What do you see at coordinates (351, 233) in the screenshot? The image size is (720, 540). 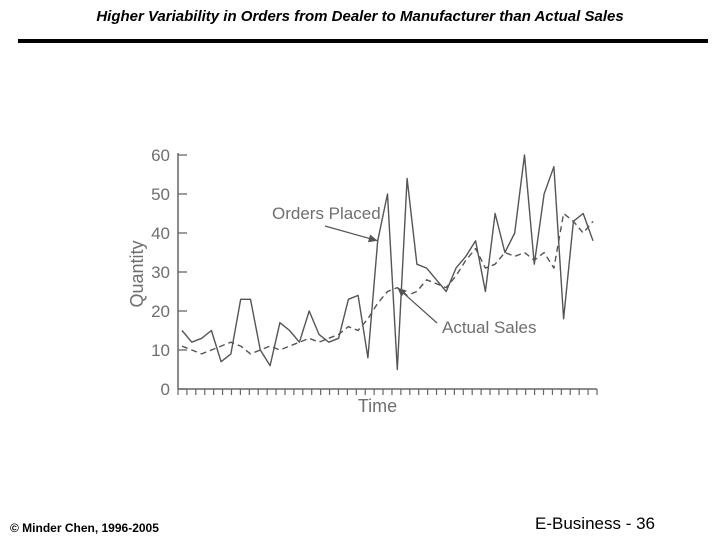 I see `annotation-arrow` at bounding box center [351, 233].